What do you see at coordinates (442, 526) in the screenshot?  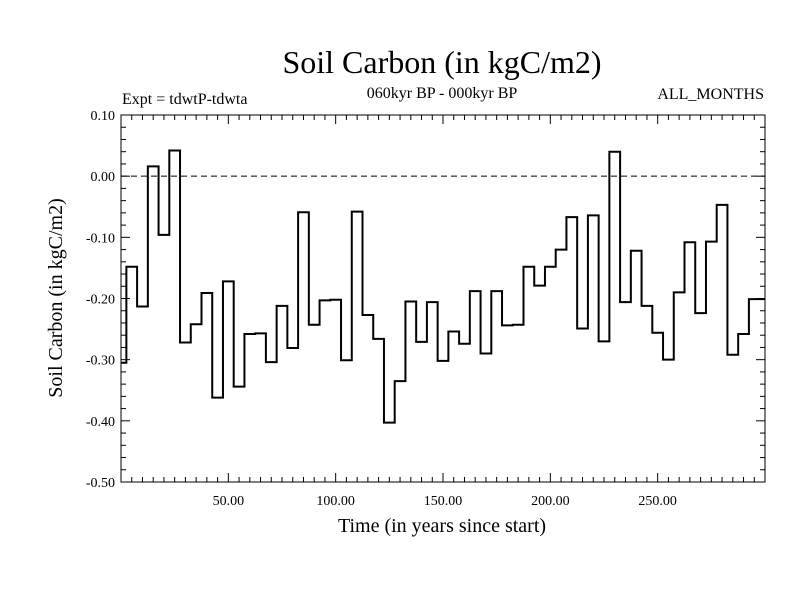 I see `x-axis-label: Time (in years since start)` at bounding box center [442, 526].